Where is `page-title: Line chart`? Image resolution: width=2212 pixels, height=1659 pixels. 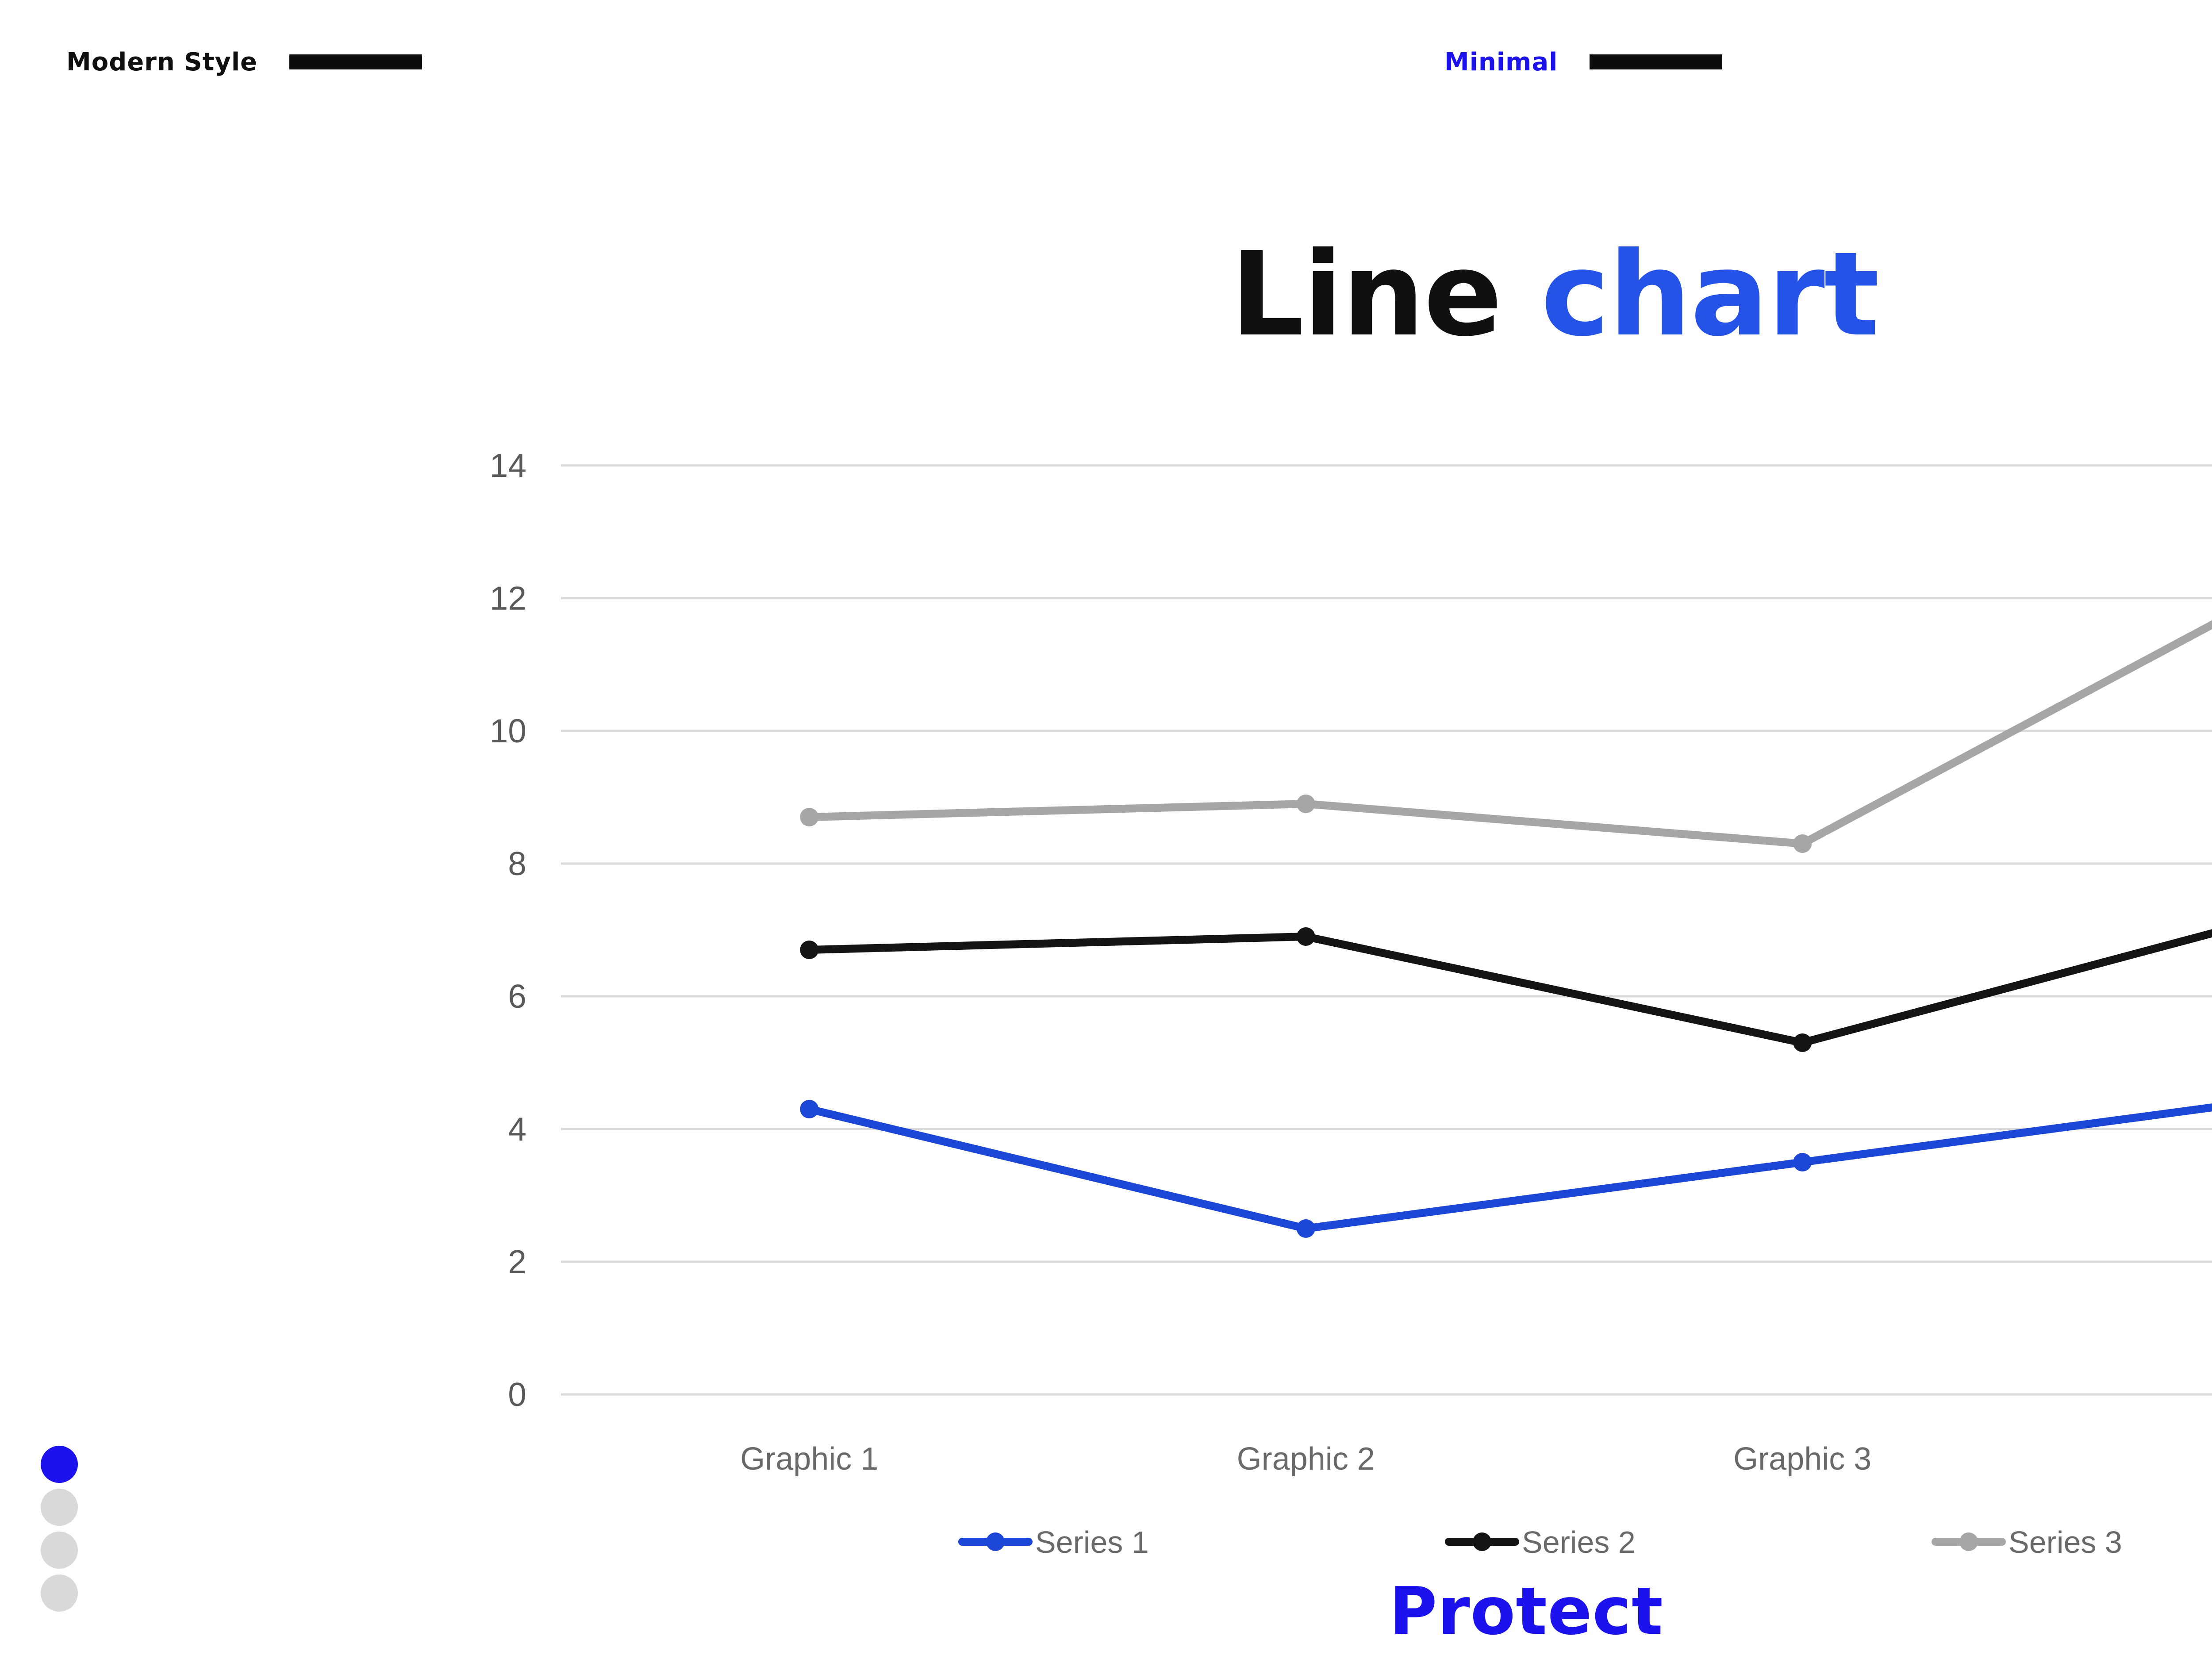 page-title: Line chart is located at coordinates (1387, 294).